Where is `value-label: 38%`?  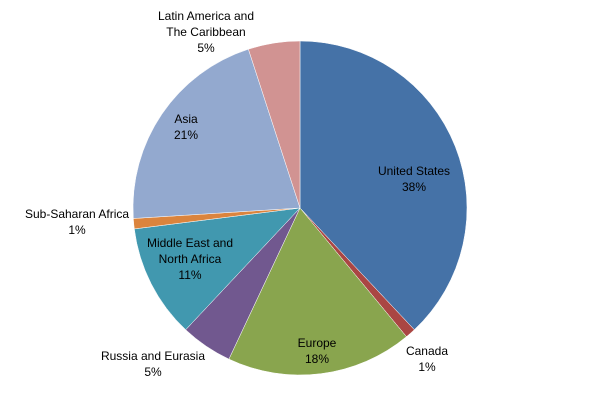
value-label: 38% is located at coordinates (414, 187).